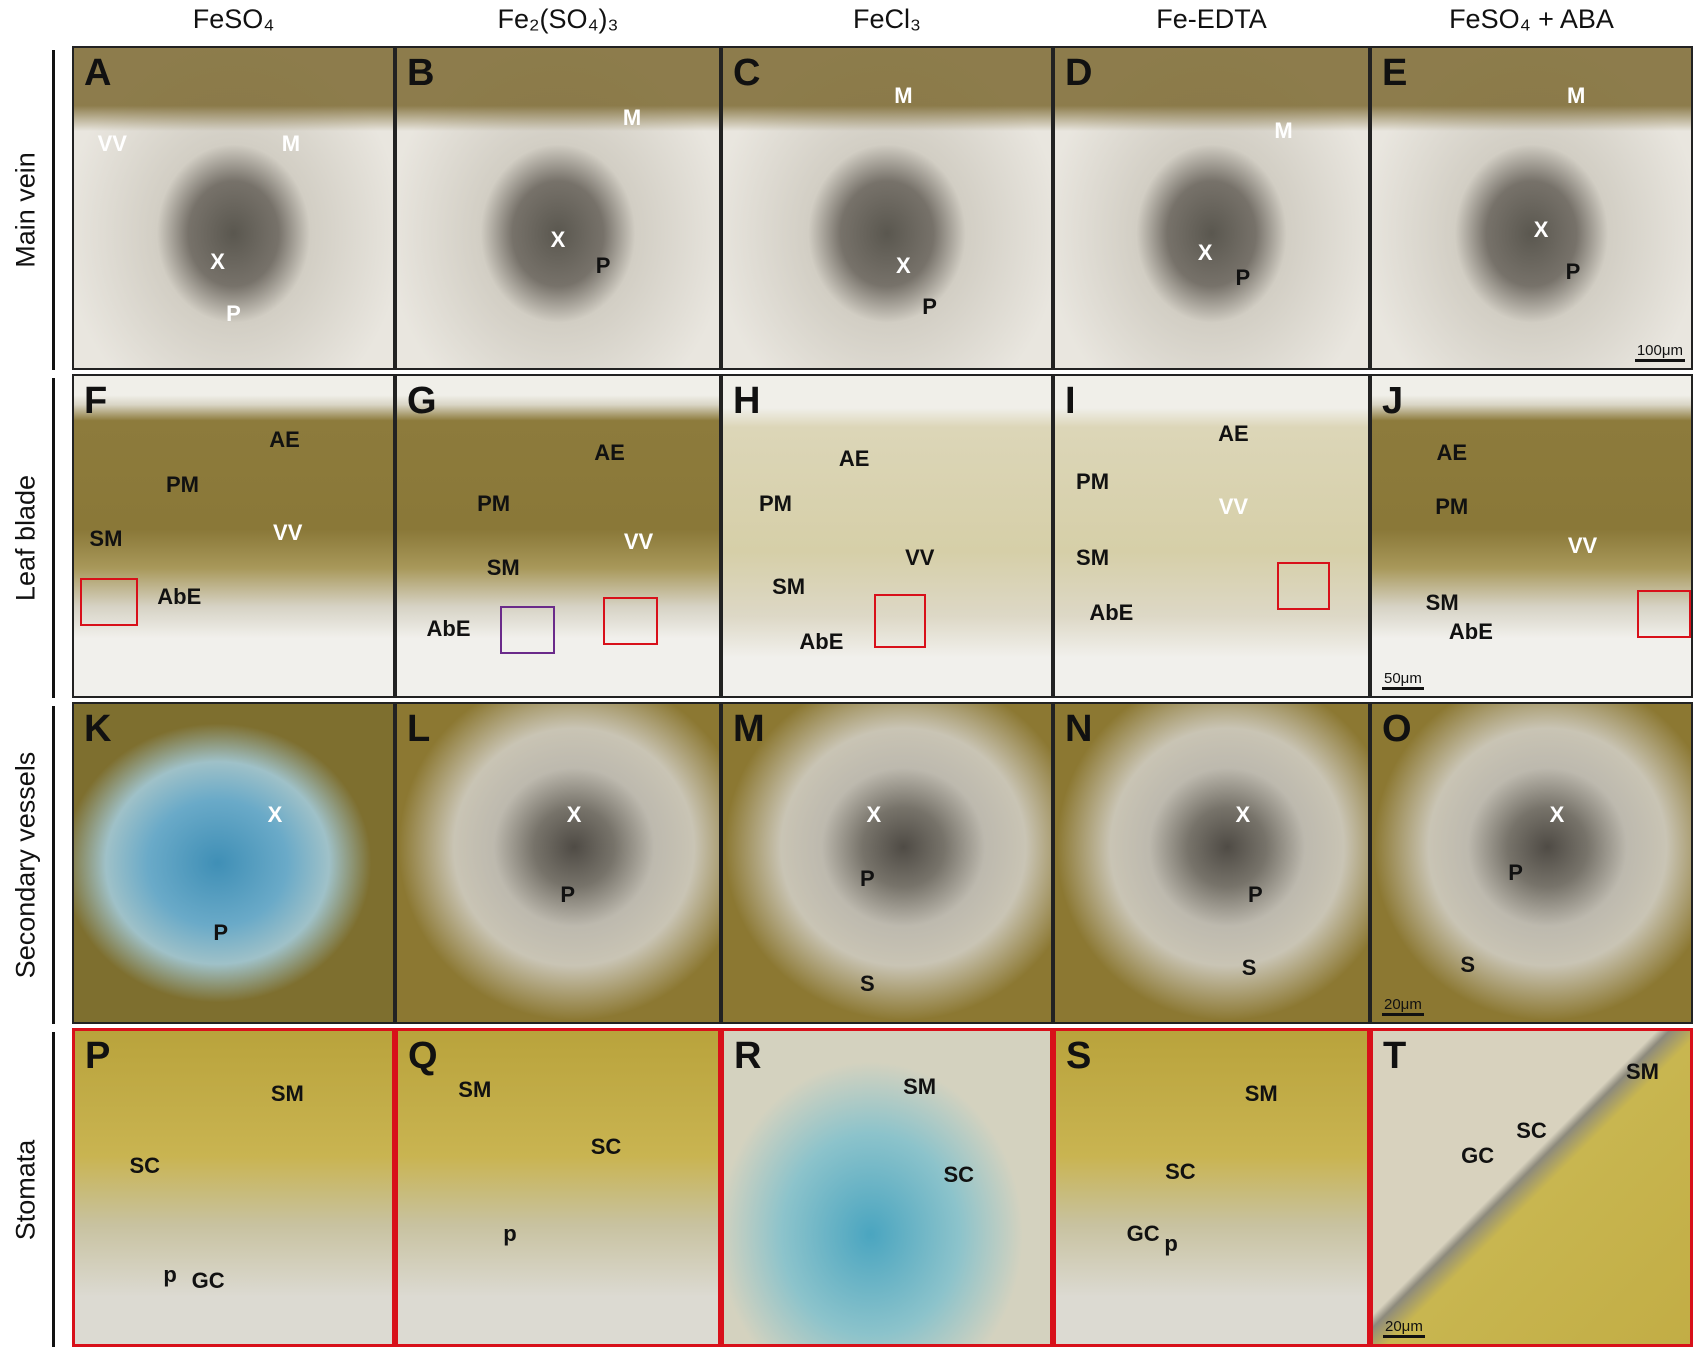  I want to click on micrograph-panel: P SM SC p GC, so click(233, 1187).